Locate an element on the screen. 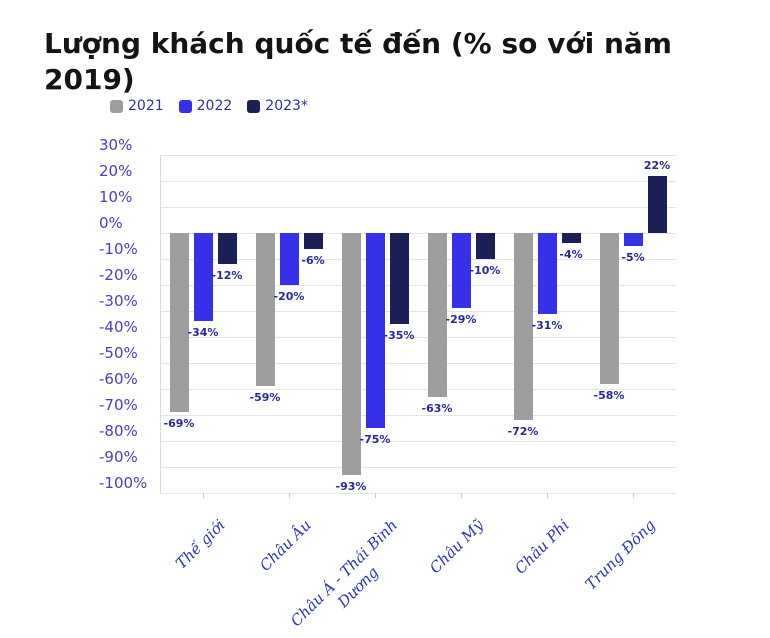  bar-value-label: -20% is located at coordinates (289, 296).